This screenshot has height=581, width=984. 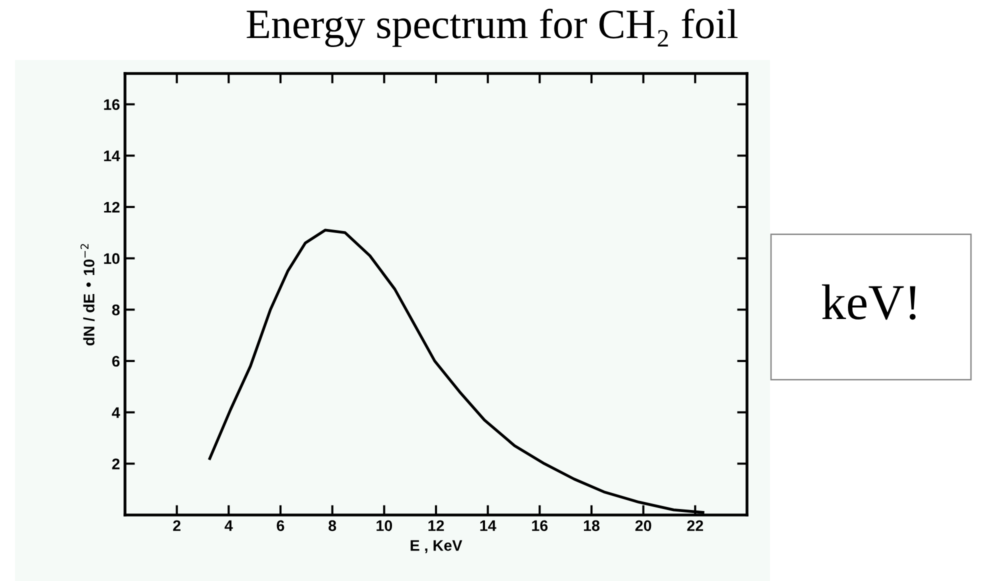 I want to click on x-tick-label: 10, so click(x=384, y=526).